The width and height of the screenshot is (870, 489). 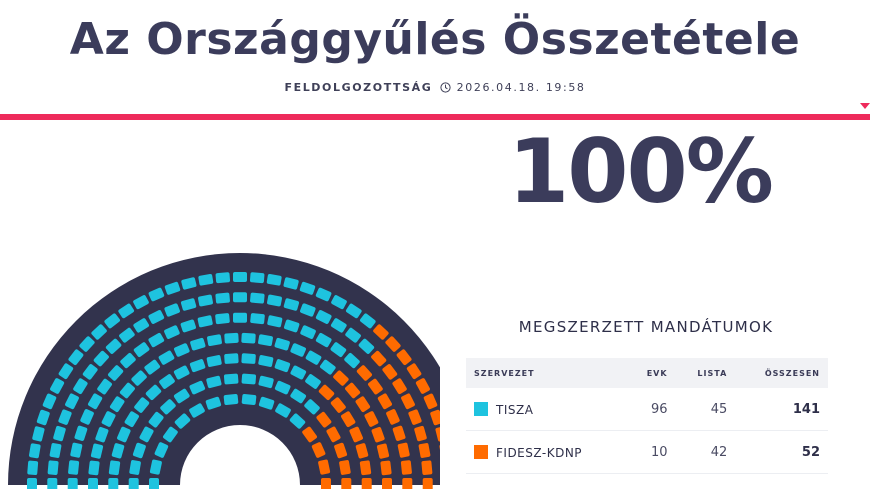 I want to click on total-cell: 141, so click(x=781, y=409).